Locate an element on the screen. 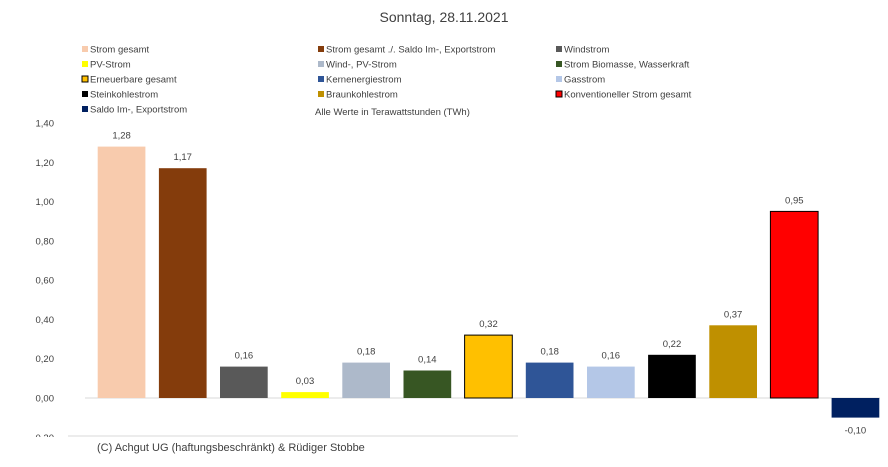  y-tick-label: 1,40 is located at coordinates (45, 124).